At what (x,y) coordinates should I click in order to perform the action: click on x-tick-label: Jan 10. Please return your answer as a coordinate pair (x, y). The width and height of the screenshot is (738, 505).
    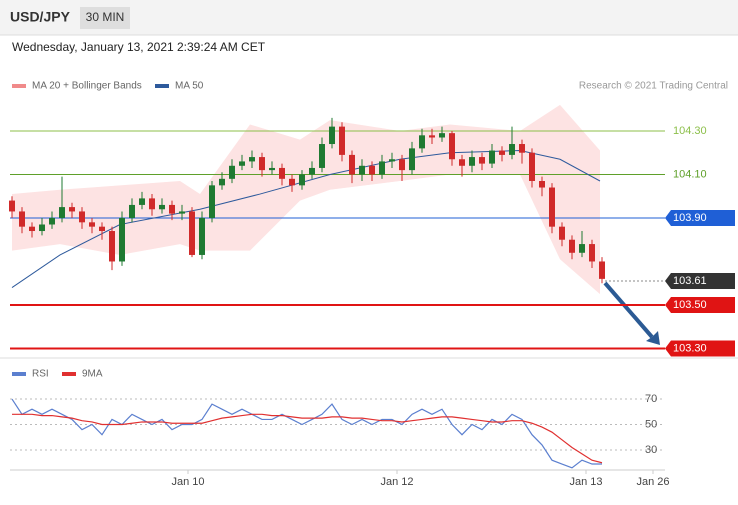
    Looking at the image, I should click on (187, 482).